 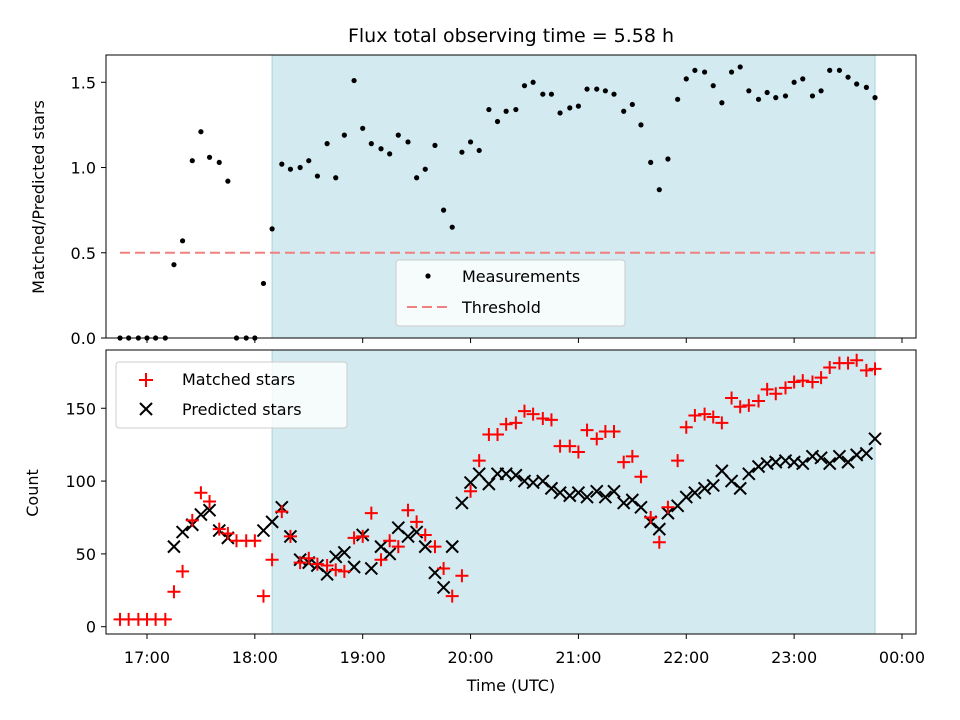 What do you see at coordinates (794, 657) in the screenshot?
I see `x-tick-label: 23:00` at bounding box center [794, 657].